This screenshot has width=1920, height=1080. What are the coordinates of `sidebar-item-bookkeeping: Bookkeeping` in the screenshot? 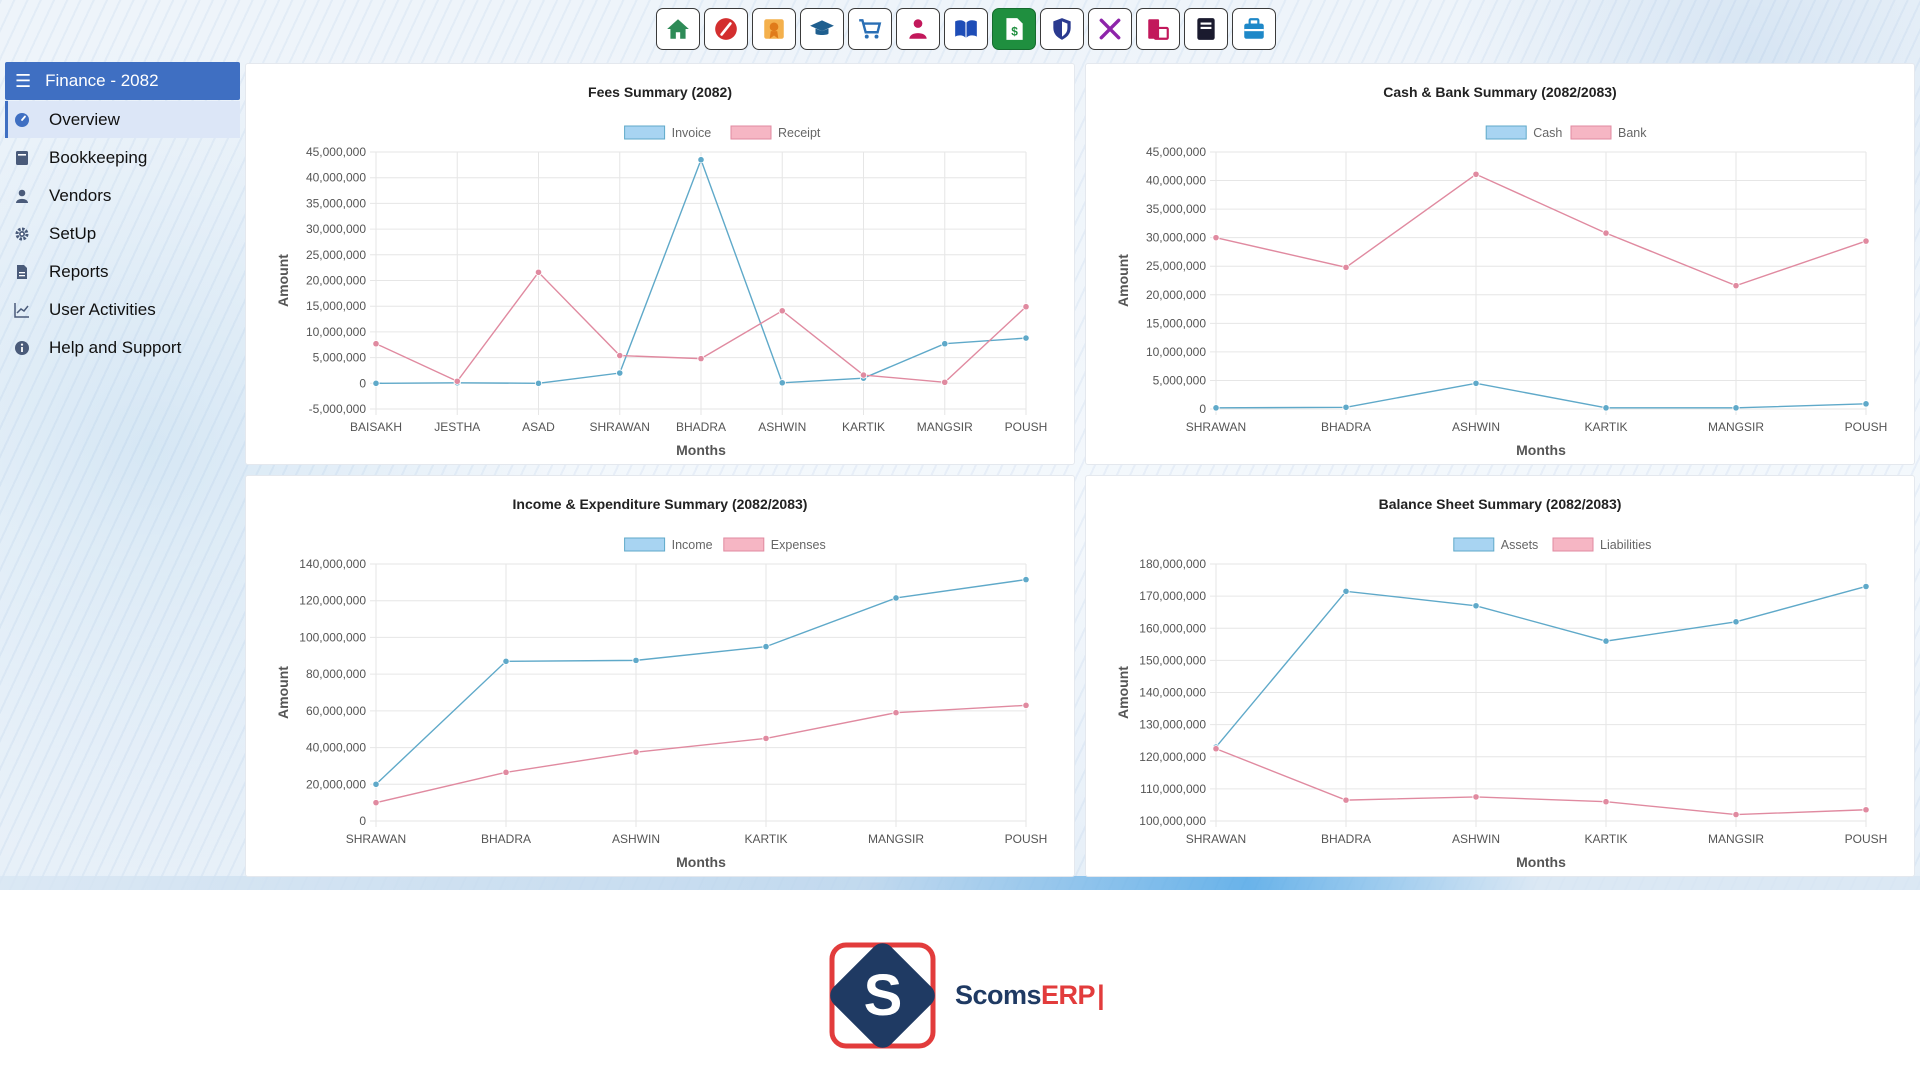 It's located at (122, 157).